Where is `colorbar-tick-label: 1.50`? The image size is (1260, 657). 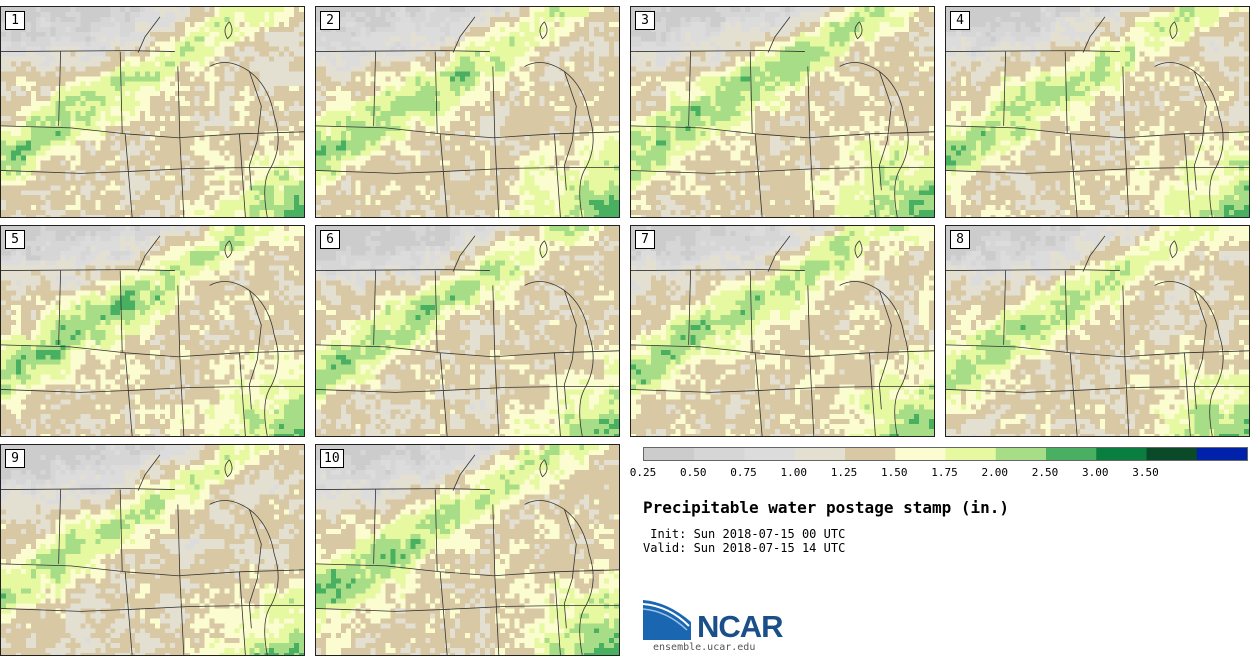
colorbar-tick-label: 1.50 is located at coordinates (894, 472).